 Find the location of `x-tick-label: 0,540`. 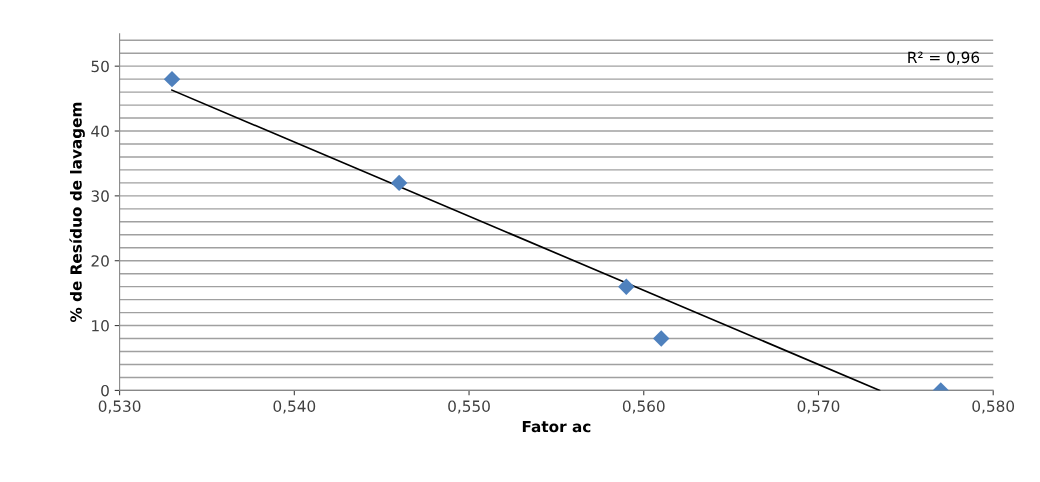

x-tick-label: 0,540 is located at coordinates (294, 407).